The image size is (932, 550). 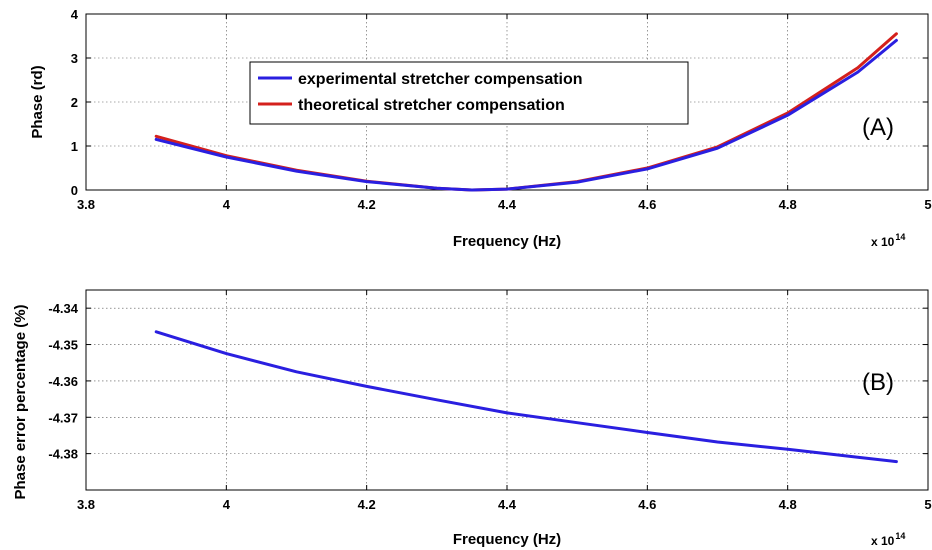 I want to click on chart-a-x-axis-label: Frequency (Hz), so click(x=507, y=241).